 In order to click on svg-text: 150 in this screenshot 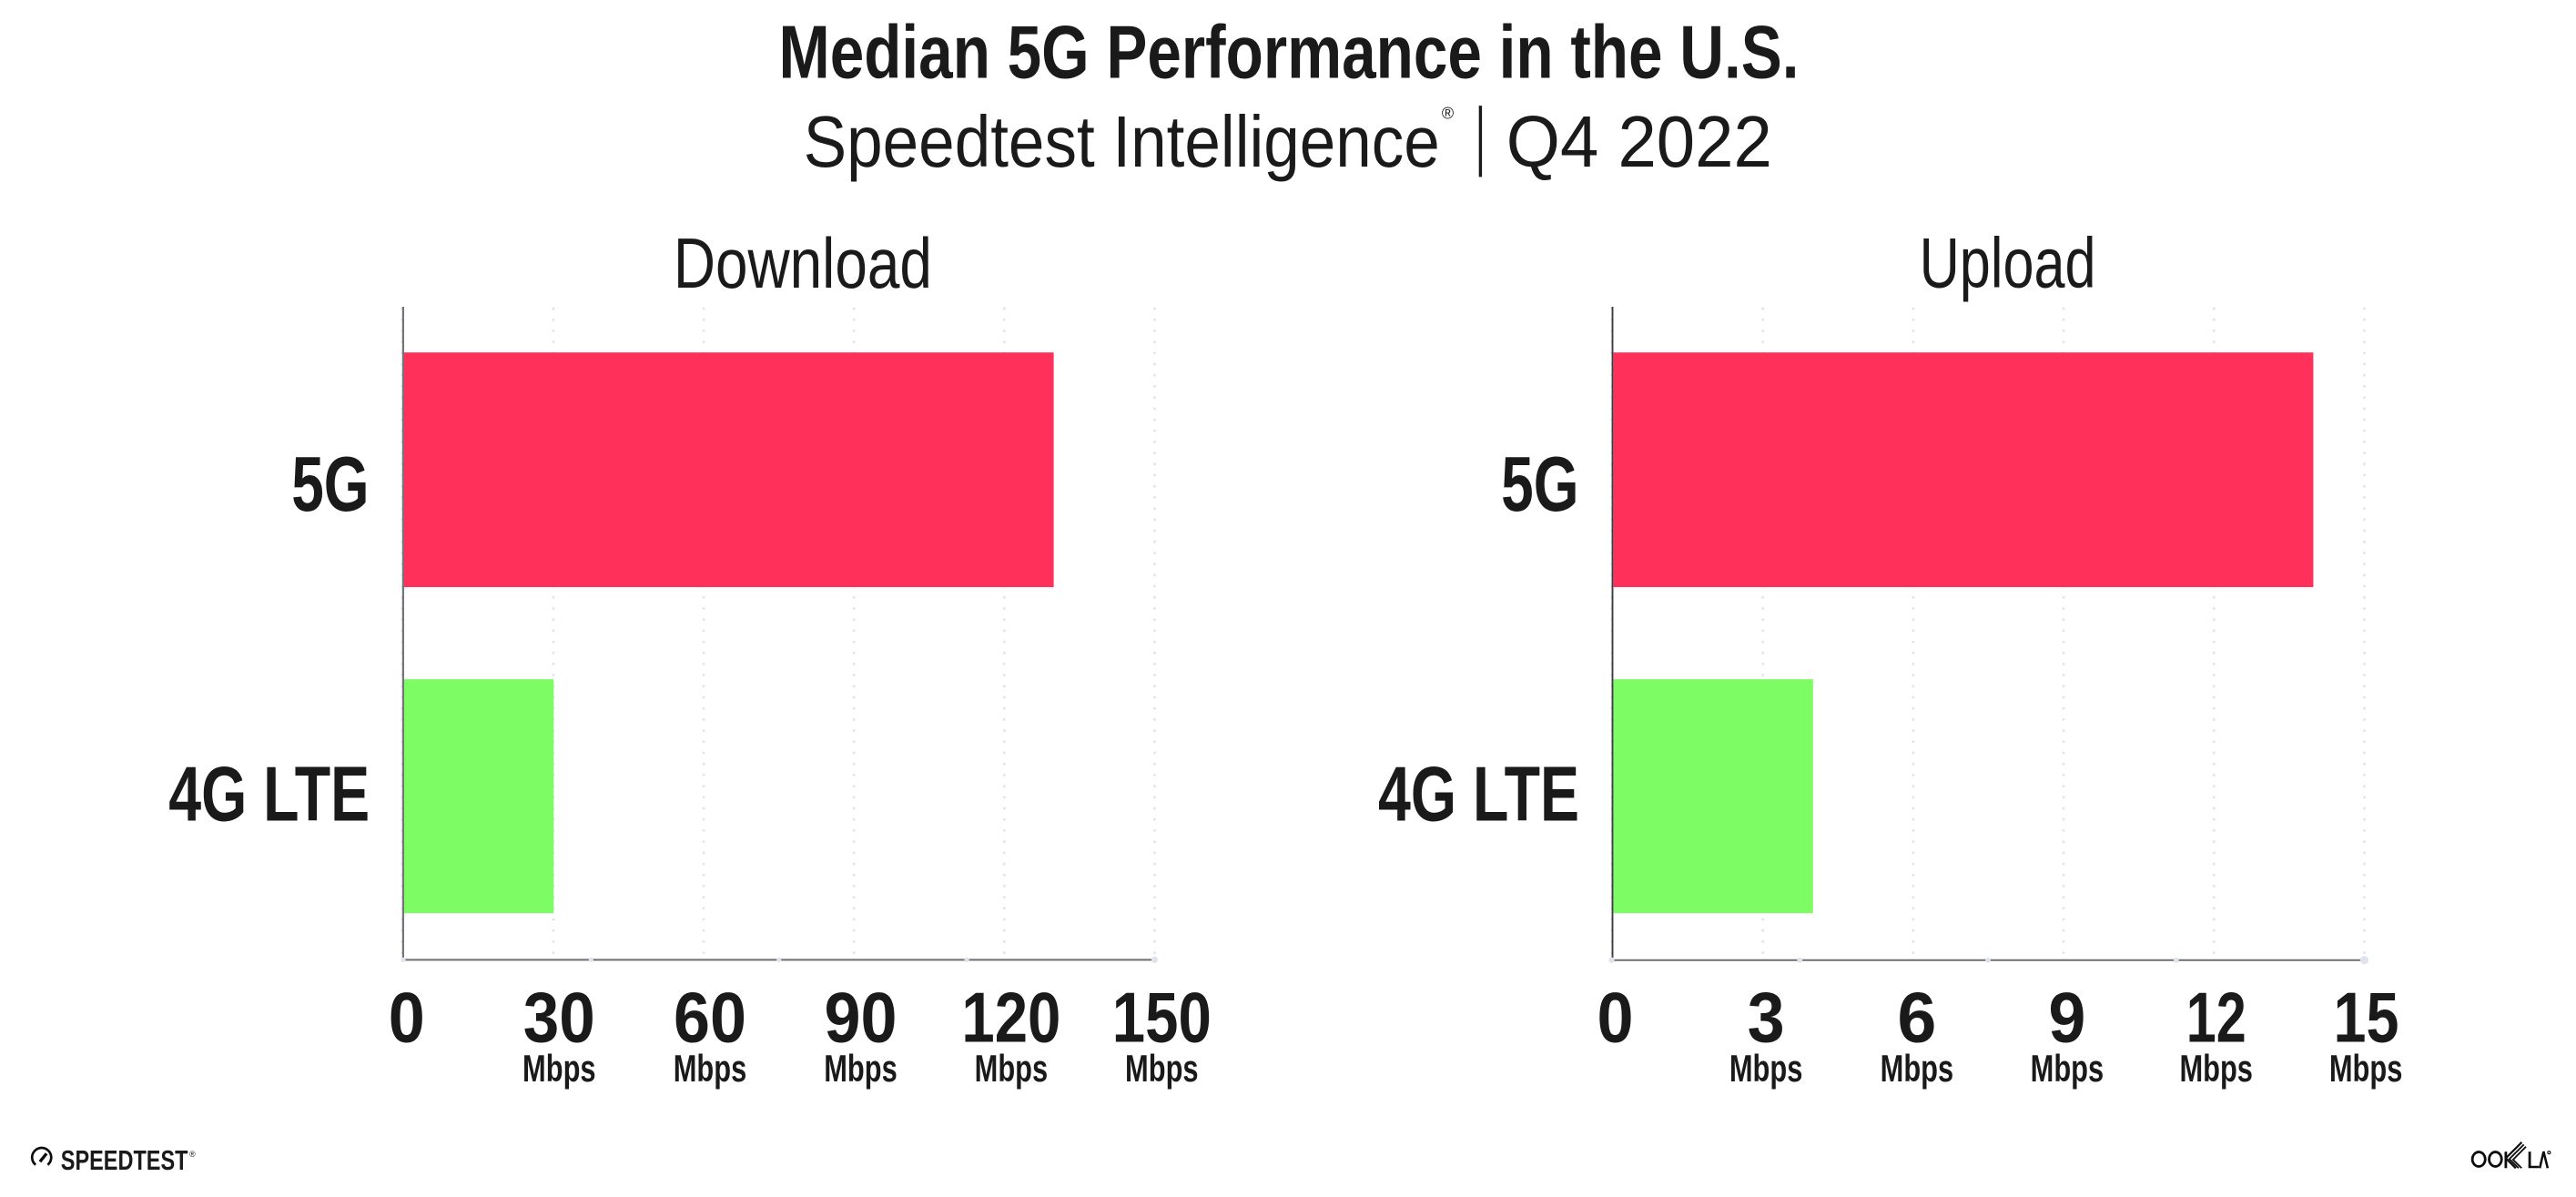, I will do `click(1162, 1017)`.